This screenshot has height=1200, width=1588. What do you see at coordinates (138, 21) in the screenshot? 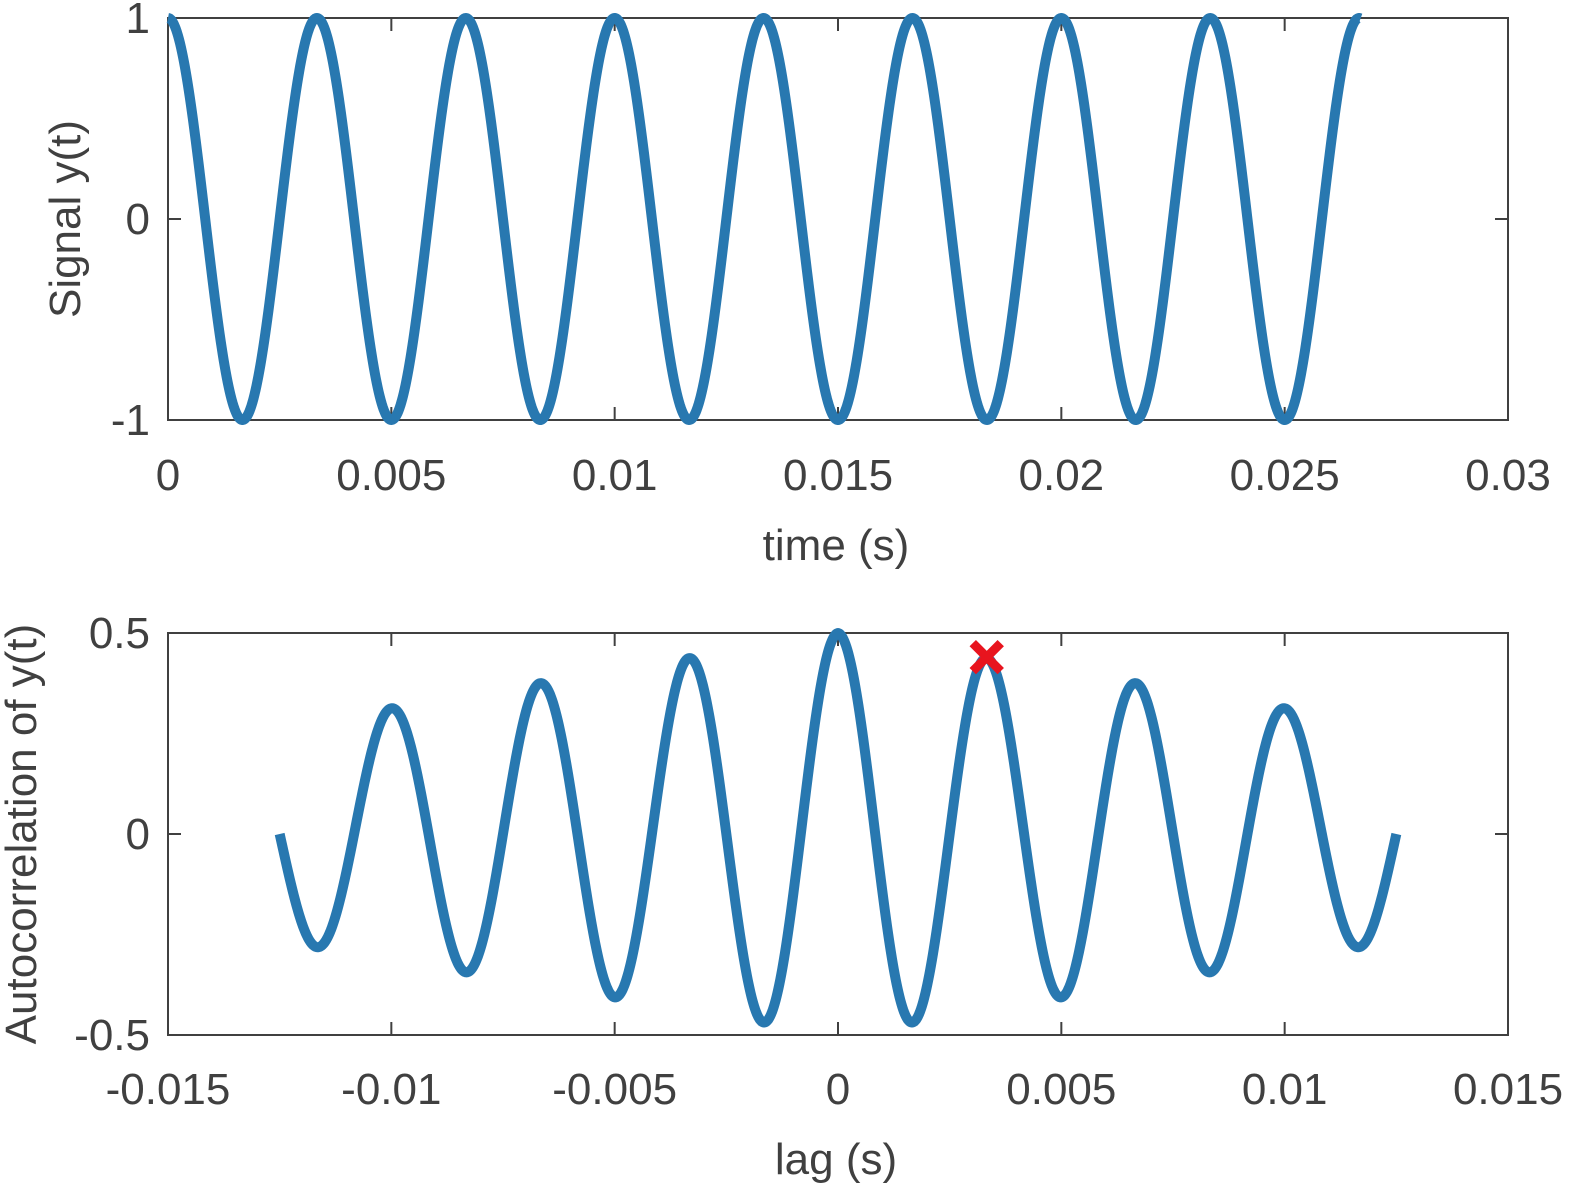
I see `y-tick-label: 1` at bounding box center [138, 21].